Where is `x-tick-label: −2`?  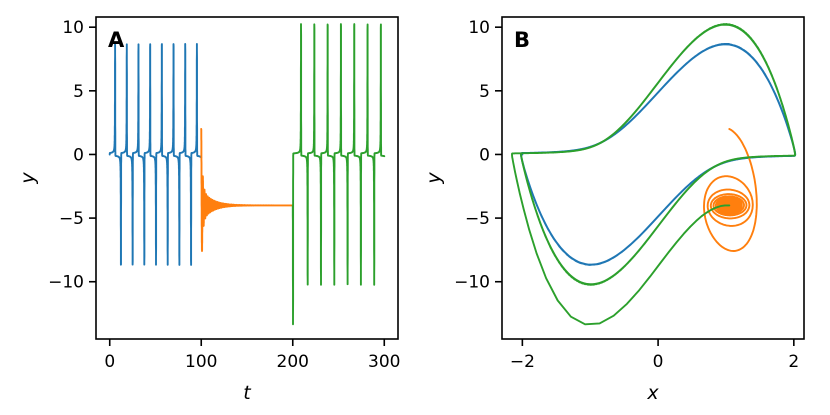 x-tick-label: −2 is located at coordinates (522, 362).